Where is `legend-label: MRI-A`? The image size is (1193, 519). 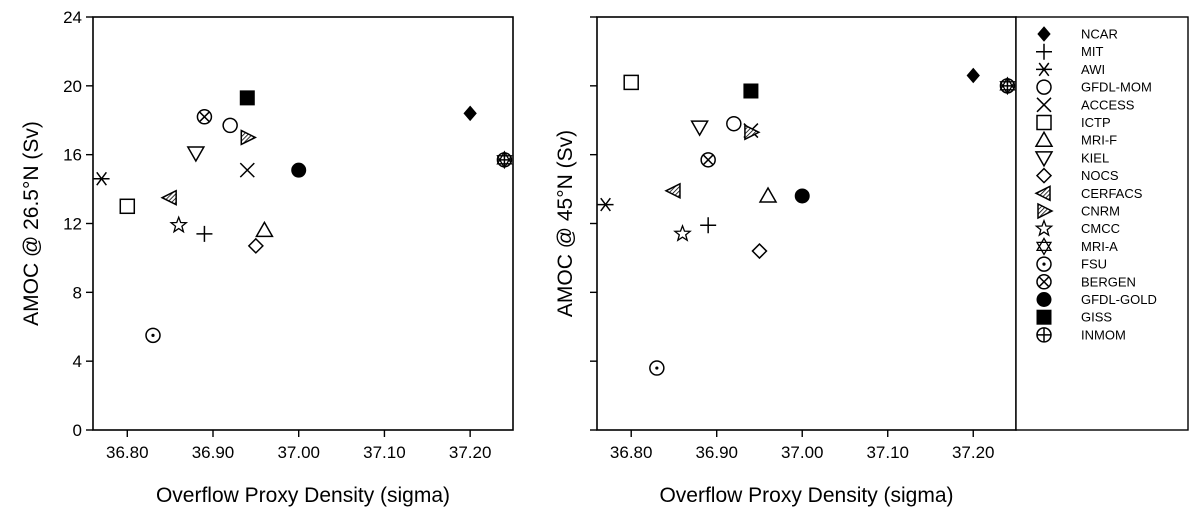
legend-label: MRI-A is located at coordinates (1099, 246).